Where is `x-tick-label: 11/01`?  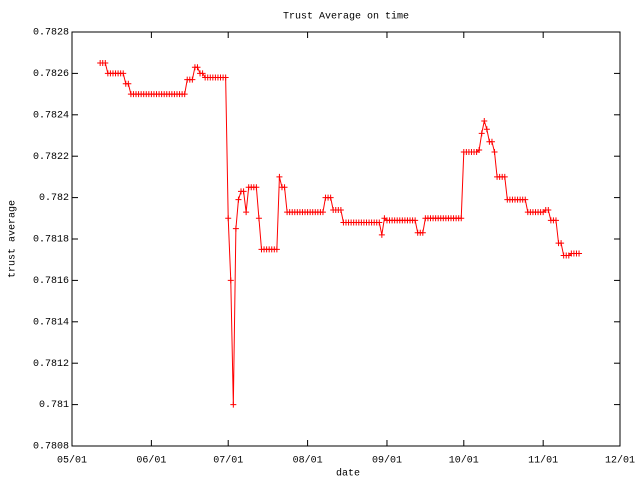 x-tick-label: 11/01 is located at coordinates (543, 461).